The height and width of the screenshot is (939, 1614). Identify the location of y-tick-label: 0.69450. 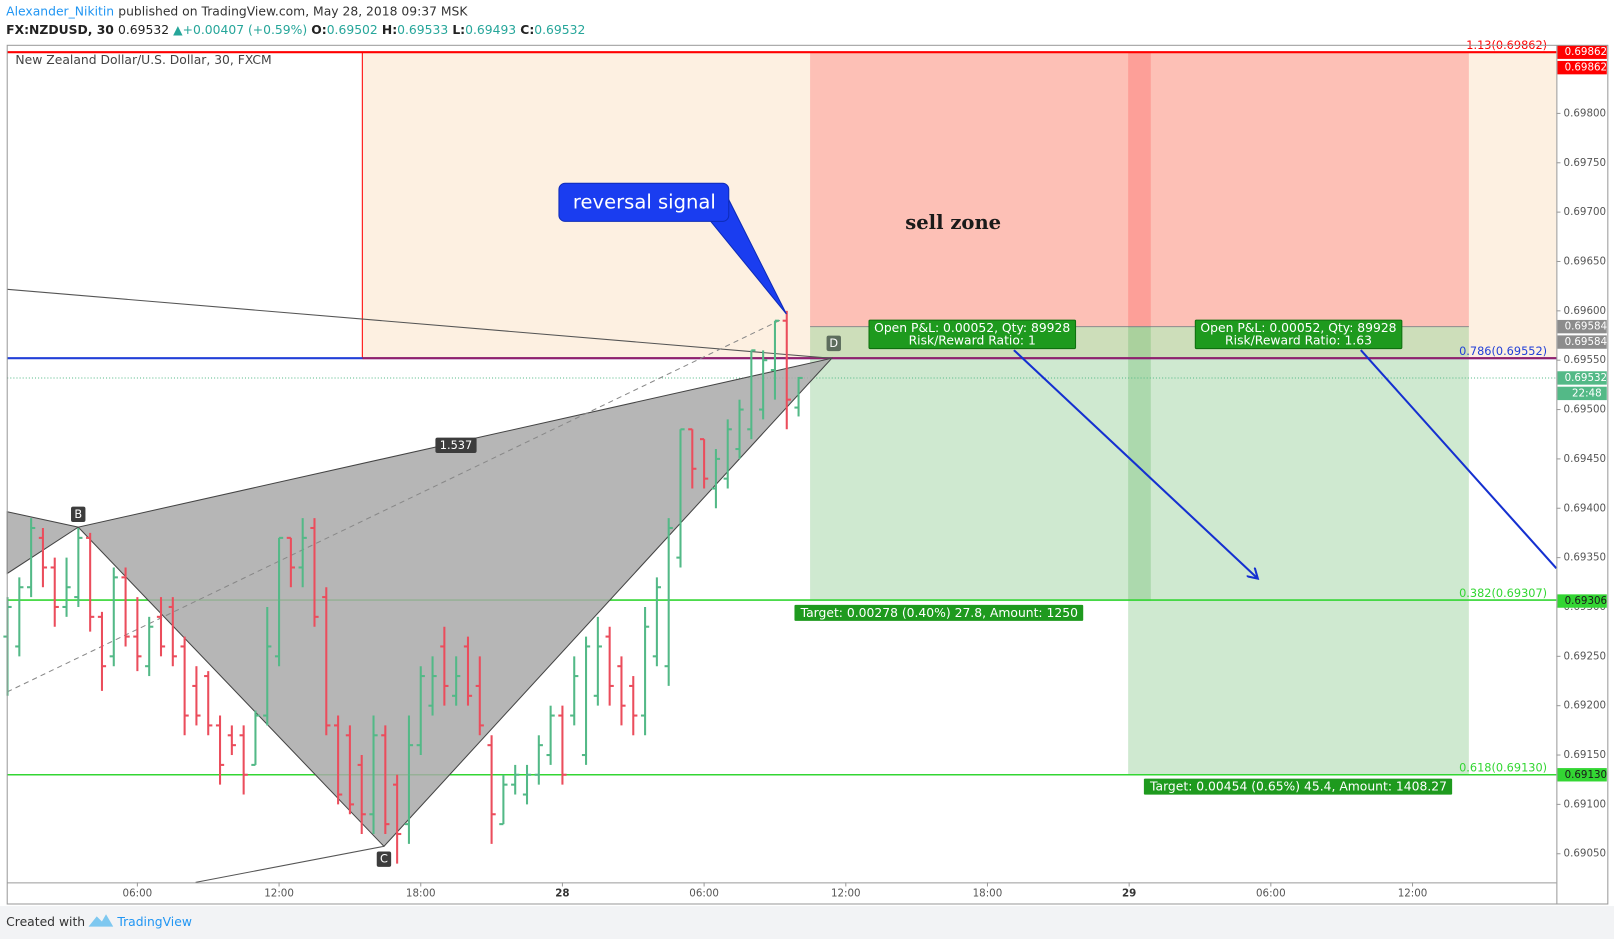
(1585, 459).